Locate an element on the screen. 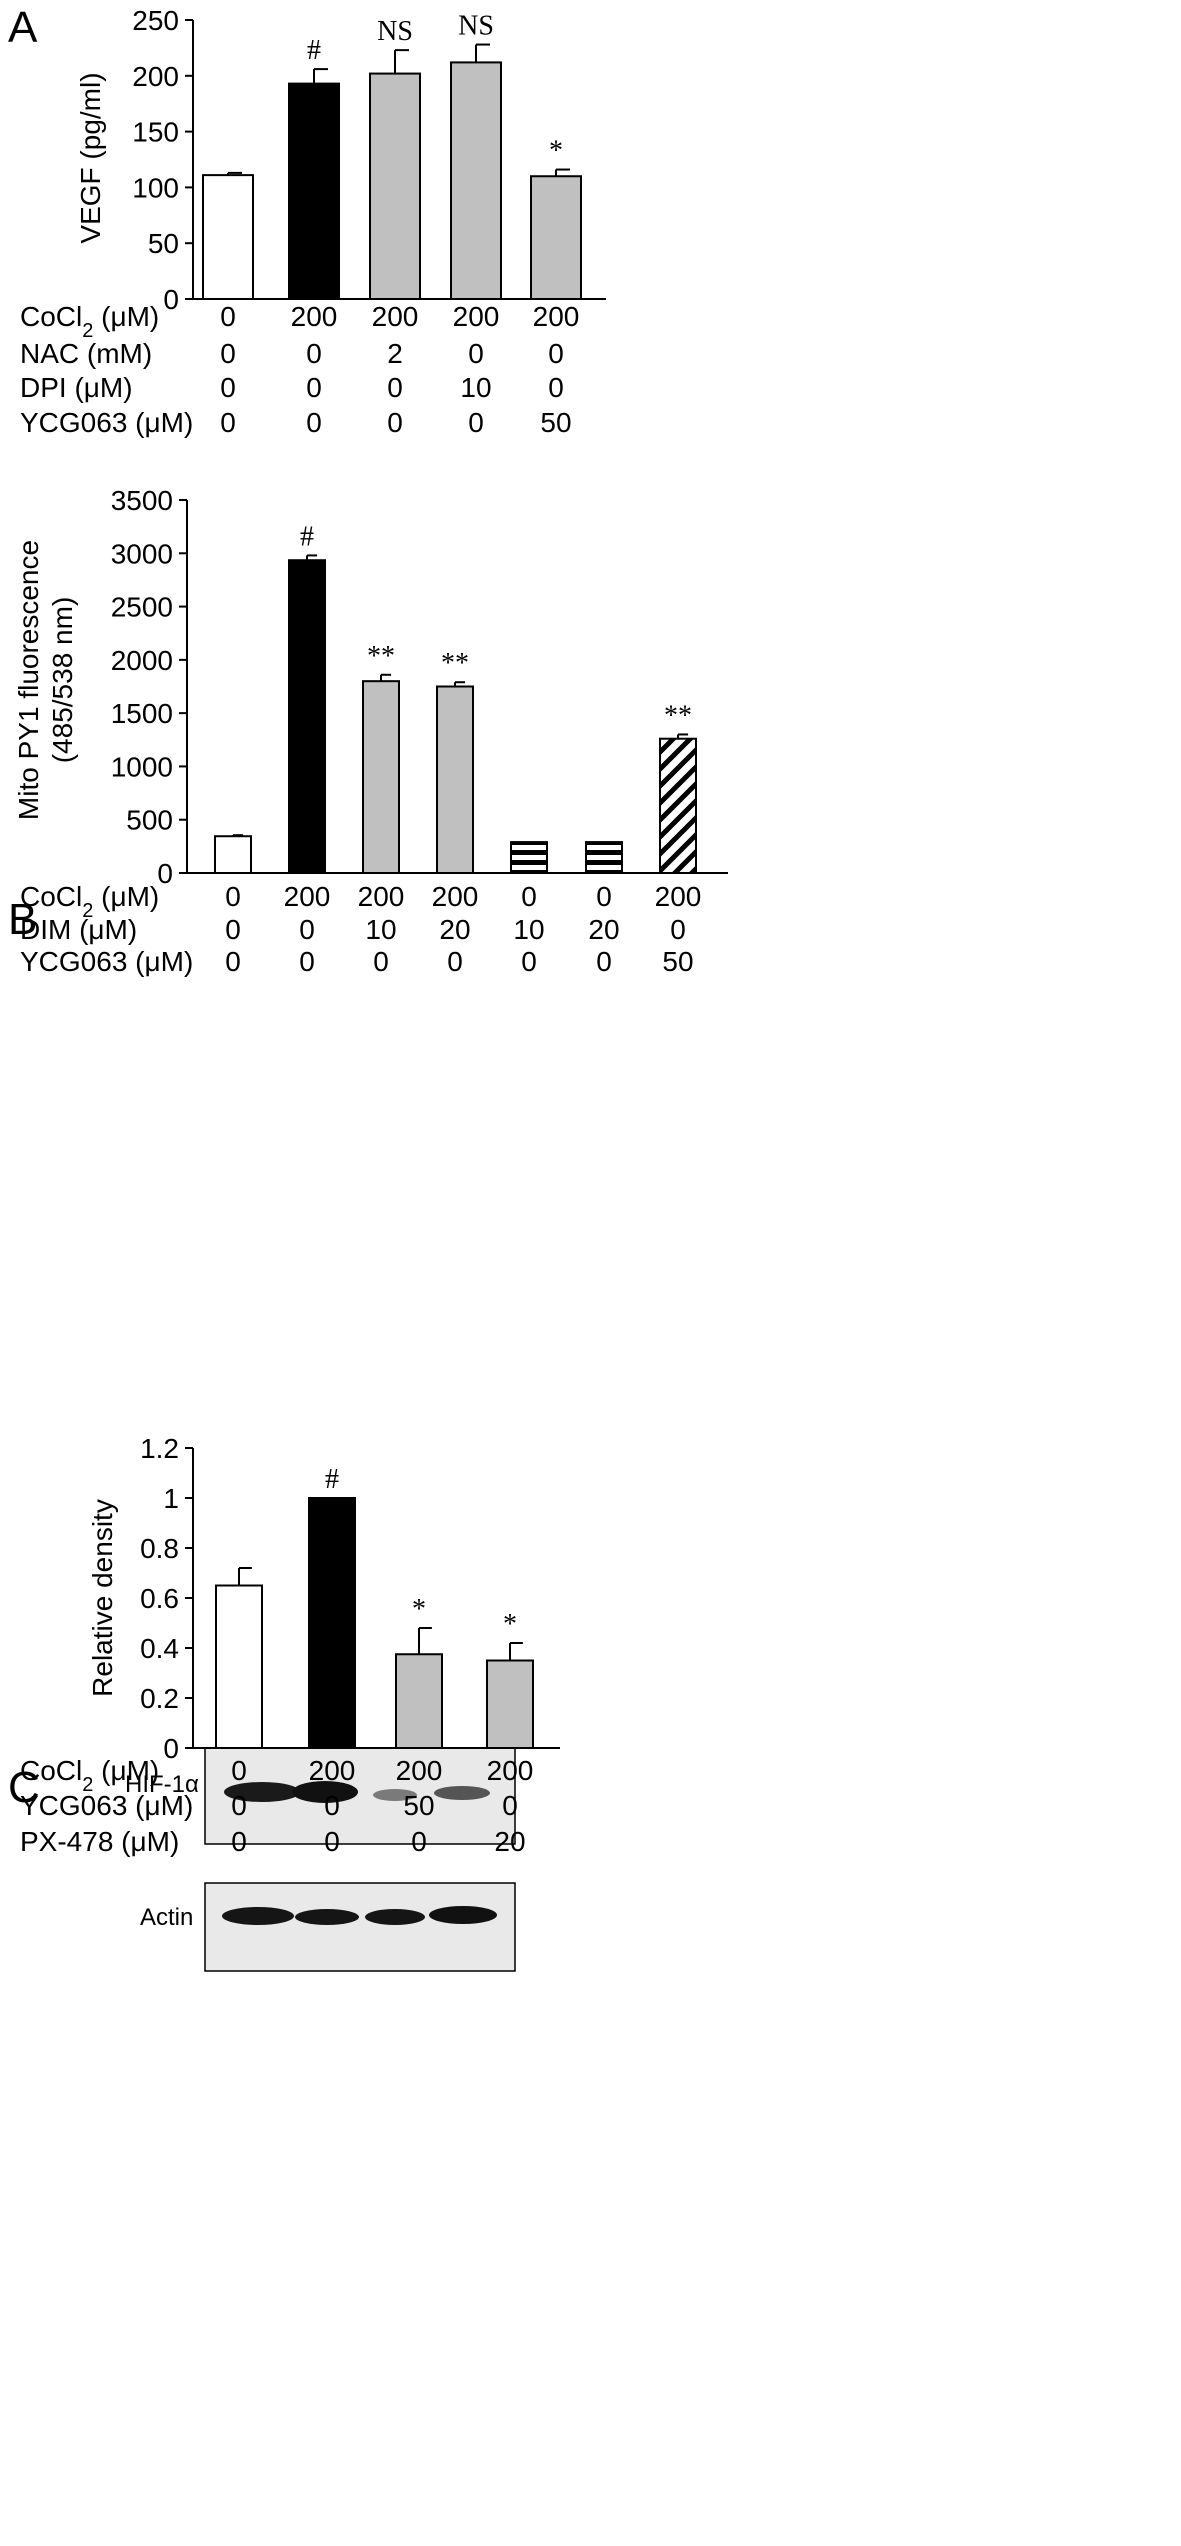 The image size is (1181, 2546). condition-label: DIM (μM) is located at coordinates (78, 929).